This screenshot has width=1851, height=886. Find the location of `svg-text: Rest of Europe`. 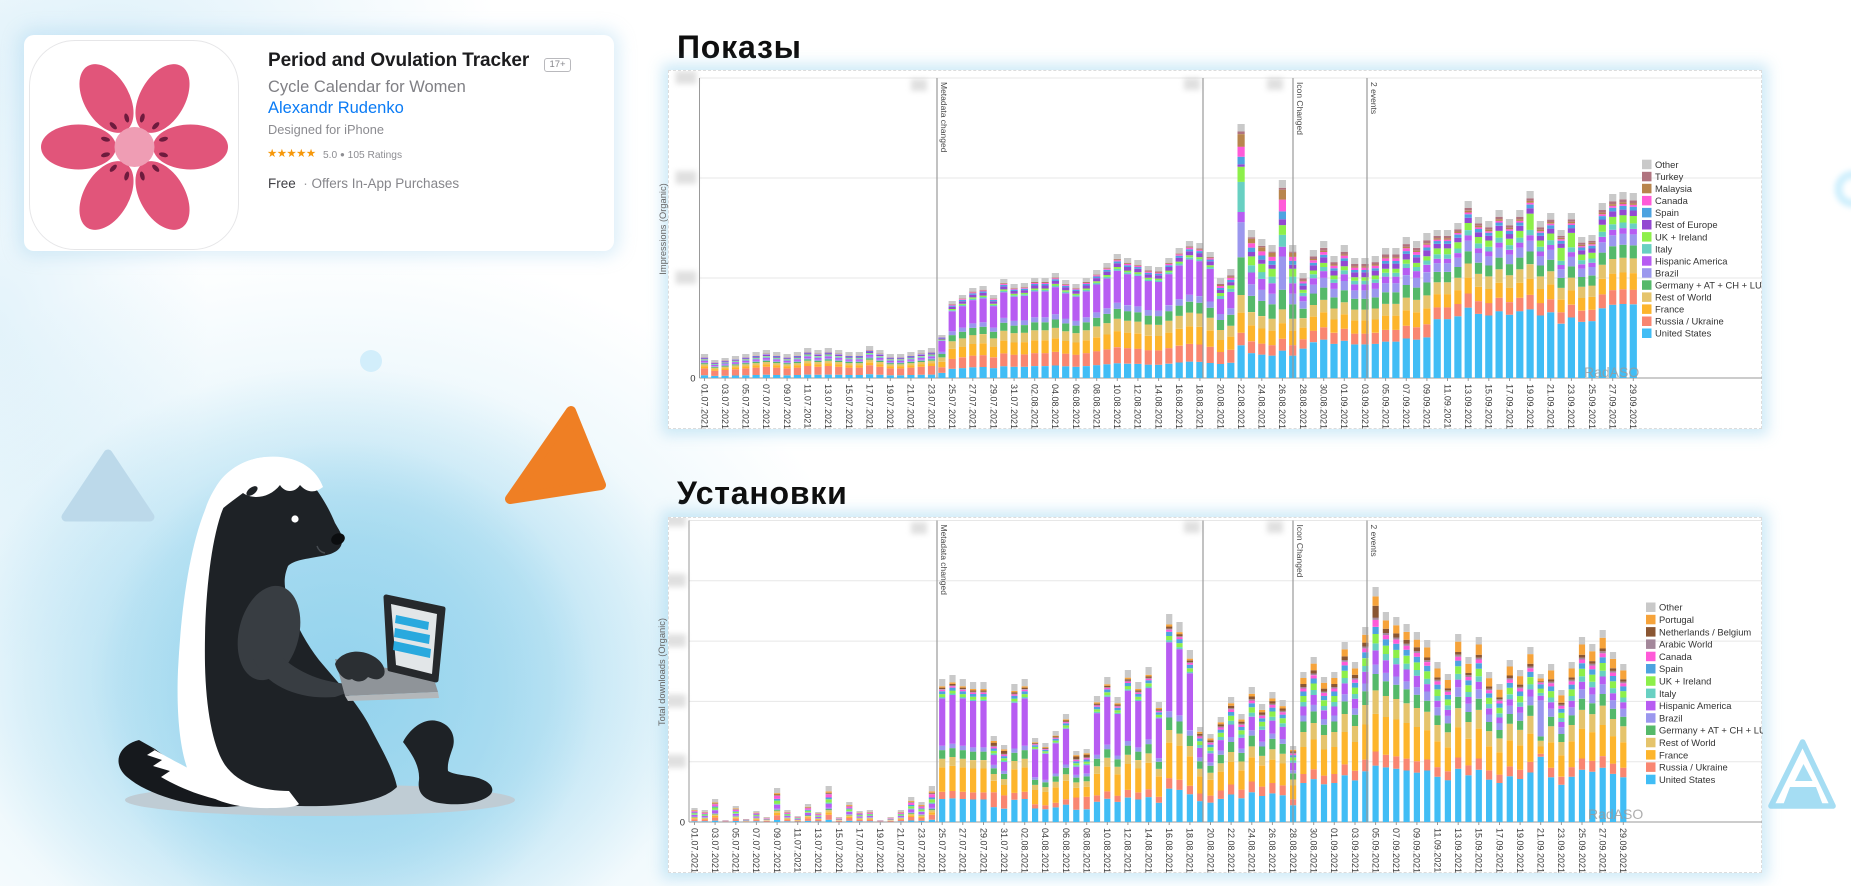

svg-text: Rest of Europe is located at coordinates (1686, 224).